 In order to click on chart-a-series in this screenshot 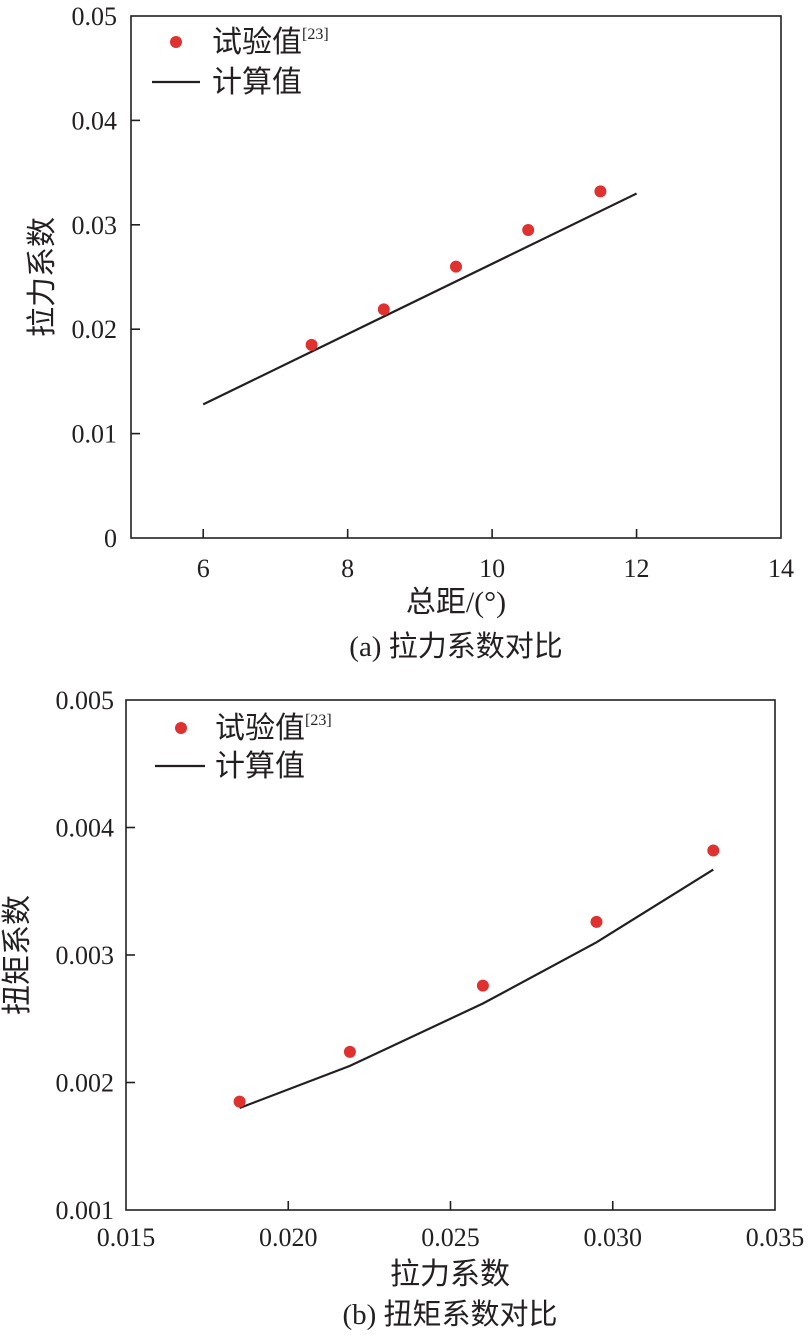, I will do `click(420, 295)`.